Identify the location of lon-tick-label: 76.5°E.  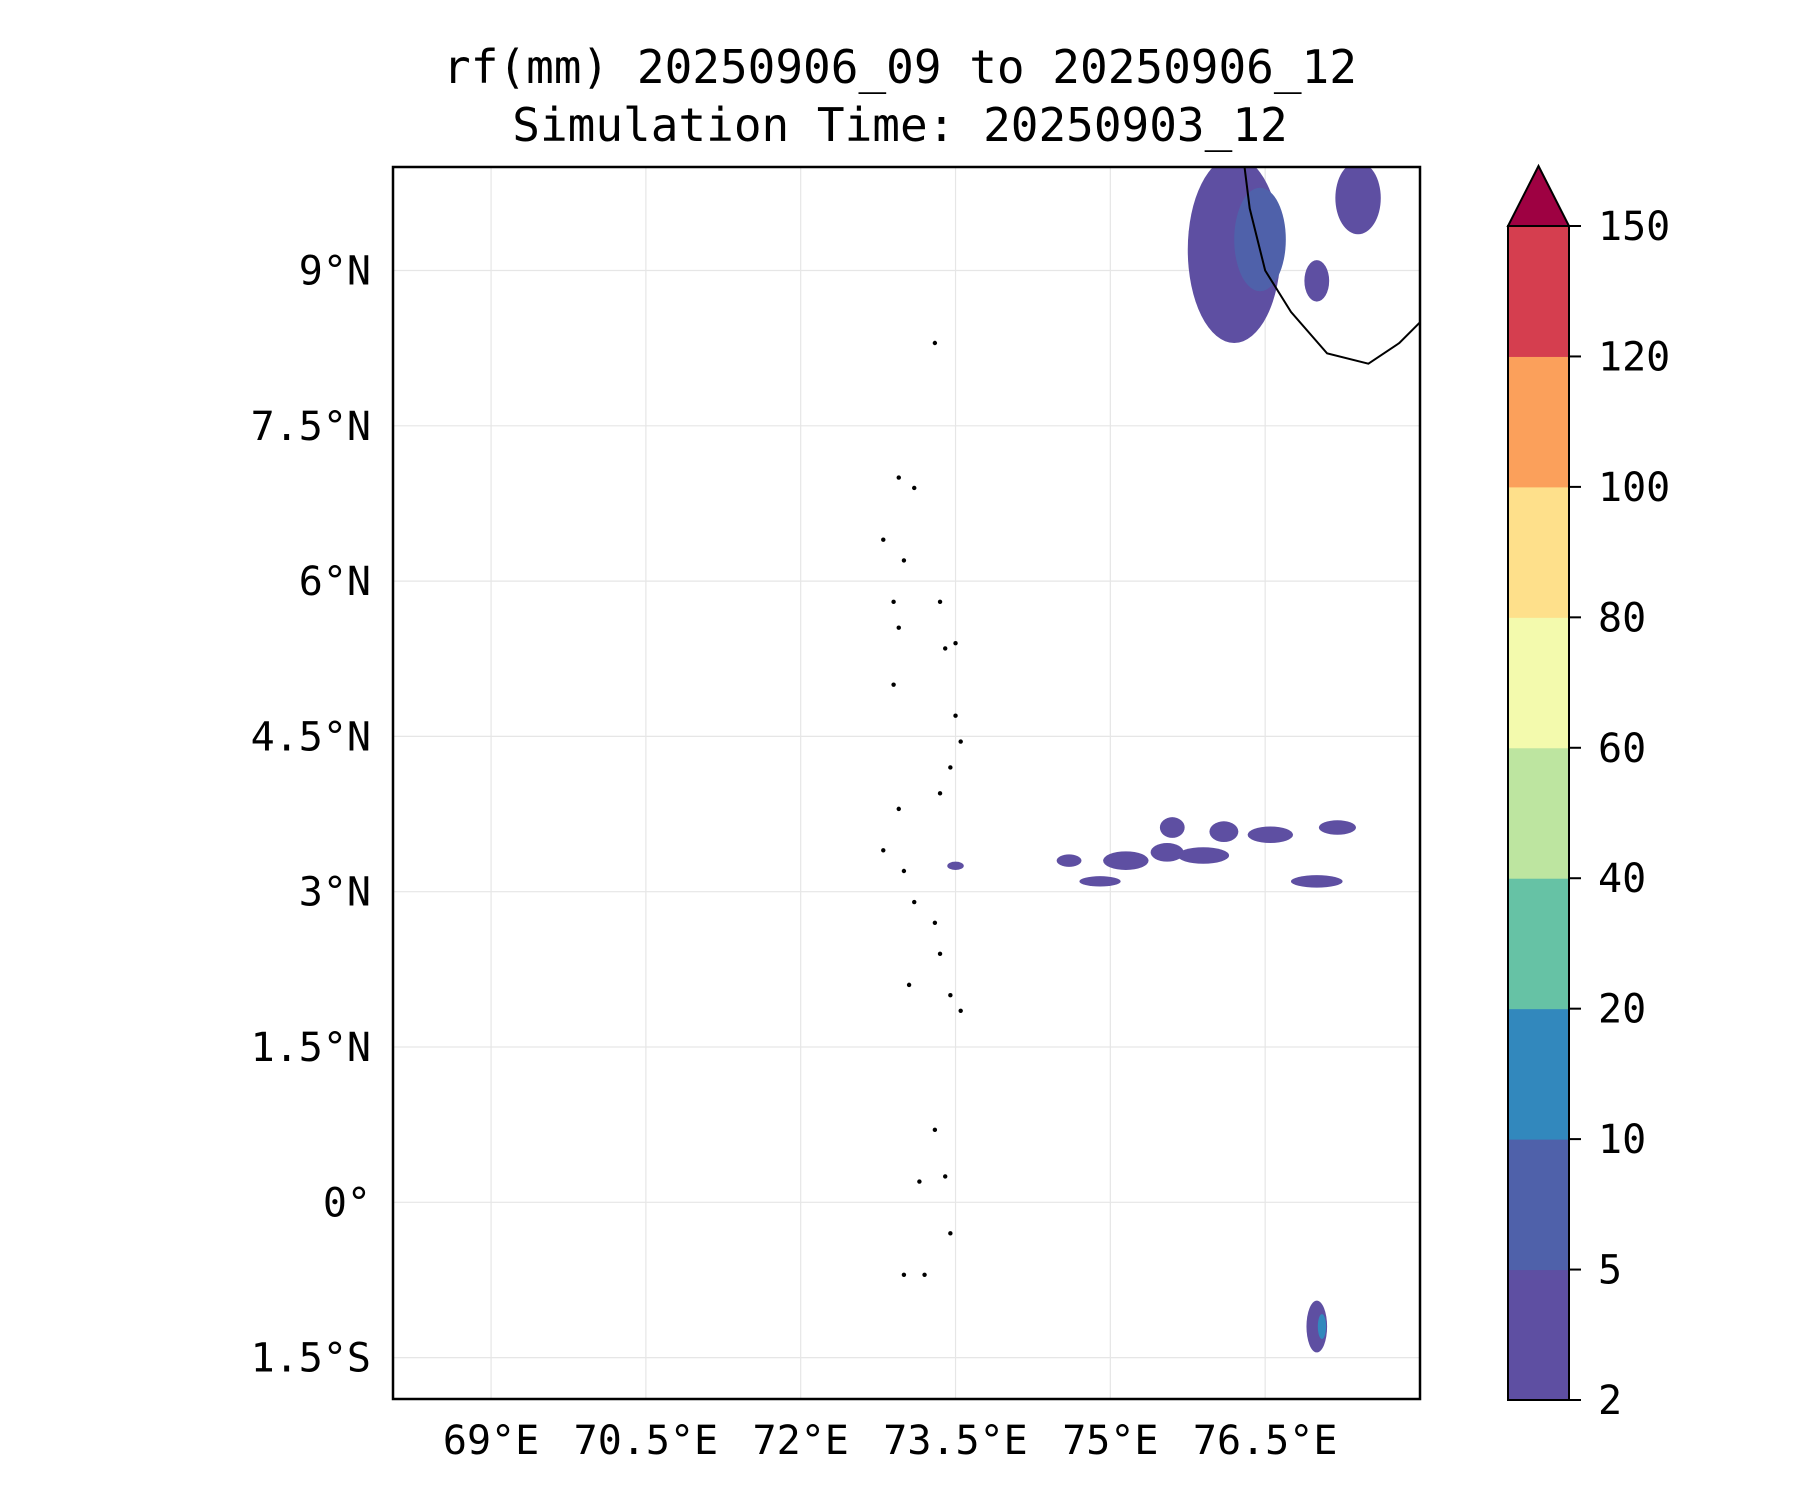
(1265, 1441).